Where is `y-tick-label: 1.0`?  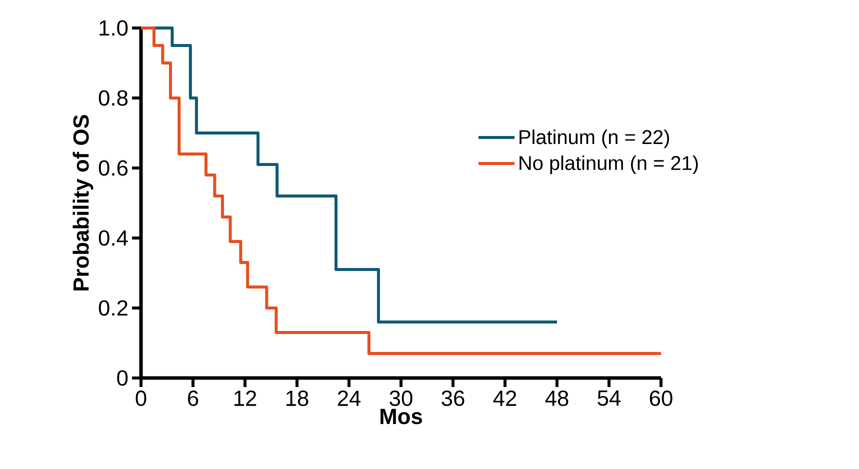
y-tick-label: 1.0 is located at coordinates (114, 28).